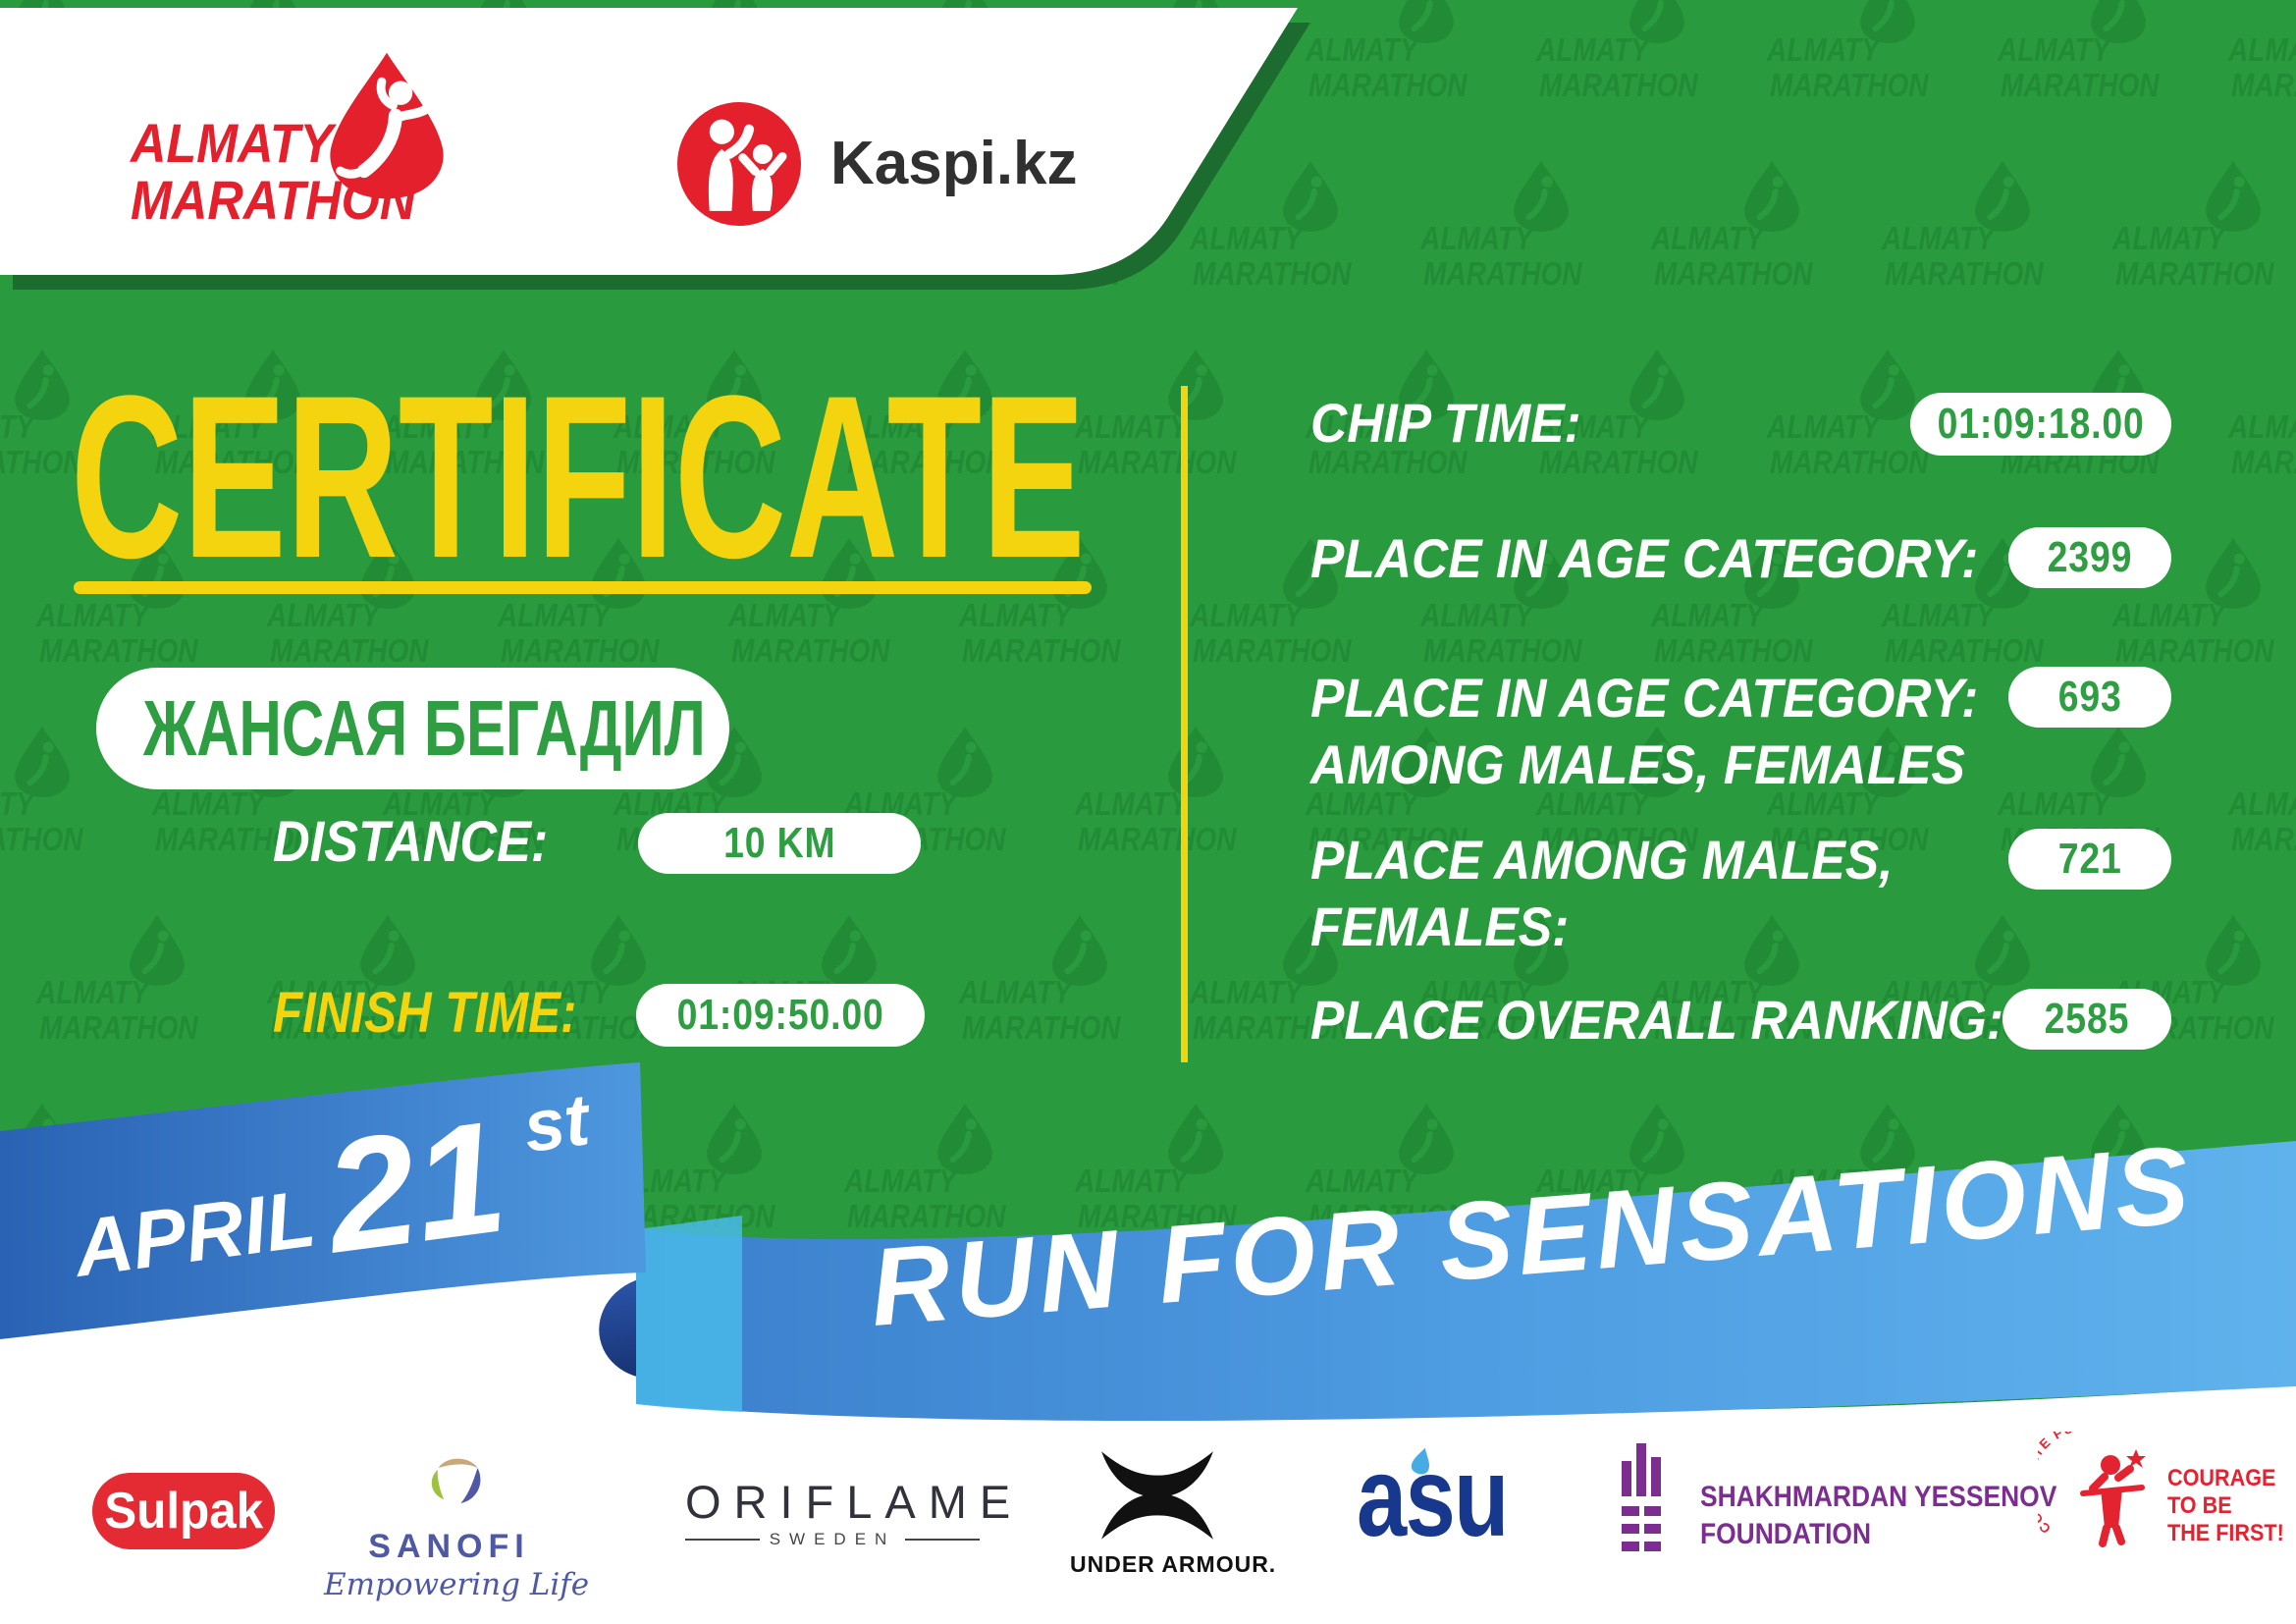 The width and height of the screenshot is (2296, 1624). I want to click on chip-time-value-field: 01:09:18.00, so click(2040, 424).